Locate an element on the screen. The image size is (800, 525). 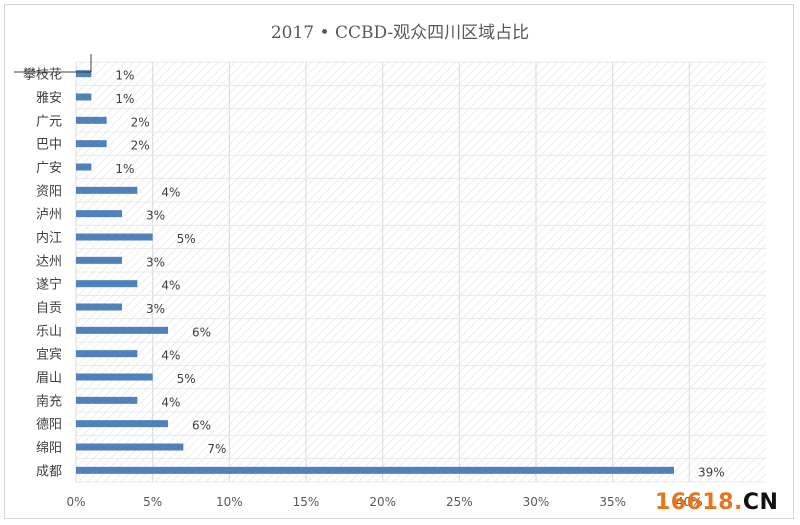
category-label: 泸州 is located at coordinates (49, 215).